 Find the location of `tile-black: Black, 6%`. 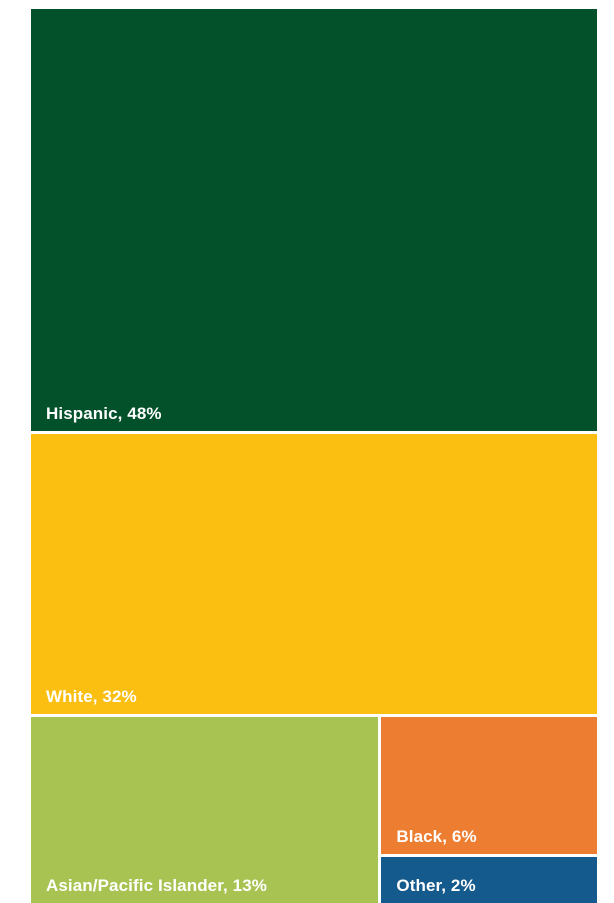

tile-black: Black, 6% is located at coordinates (489, 785).